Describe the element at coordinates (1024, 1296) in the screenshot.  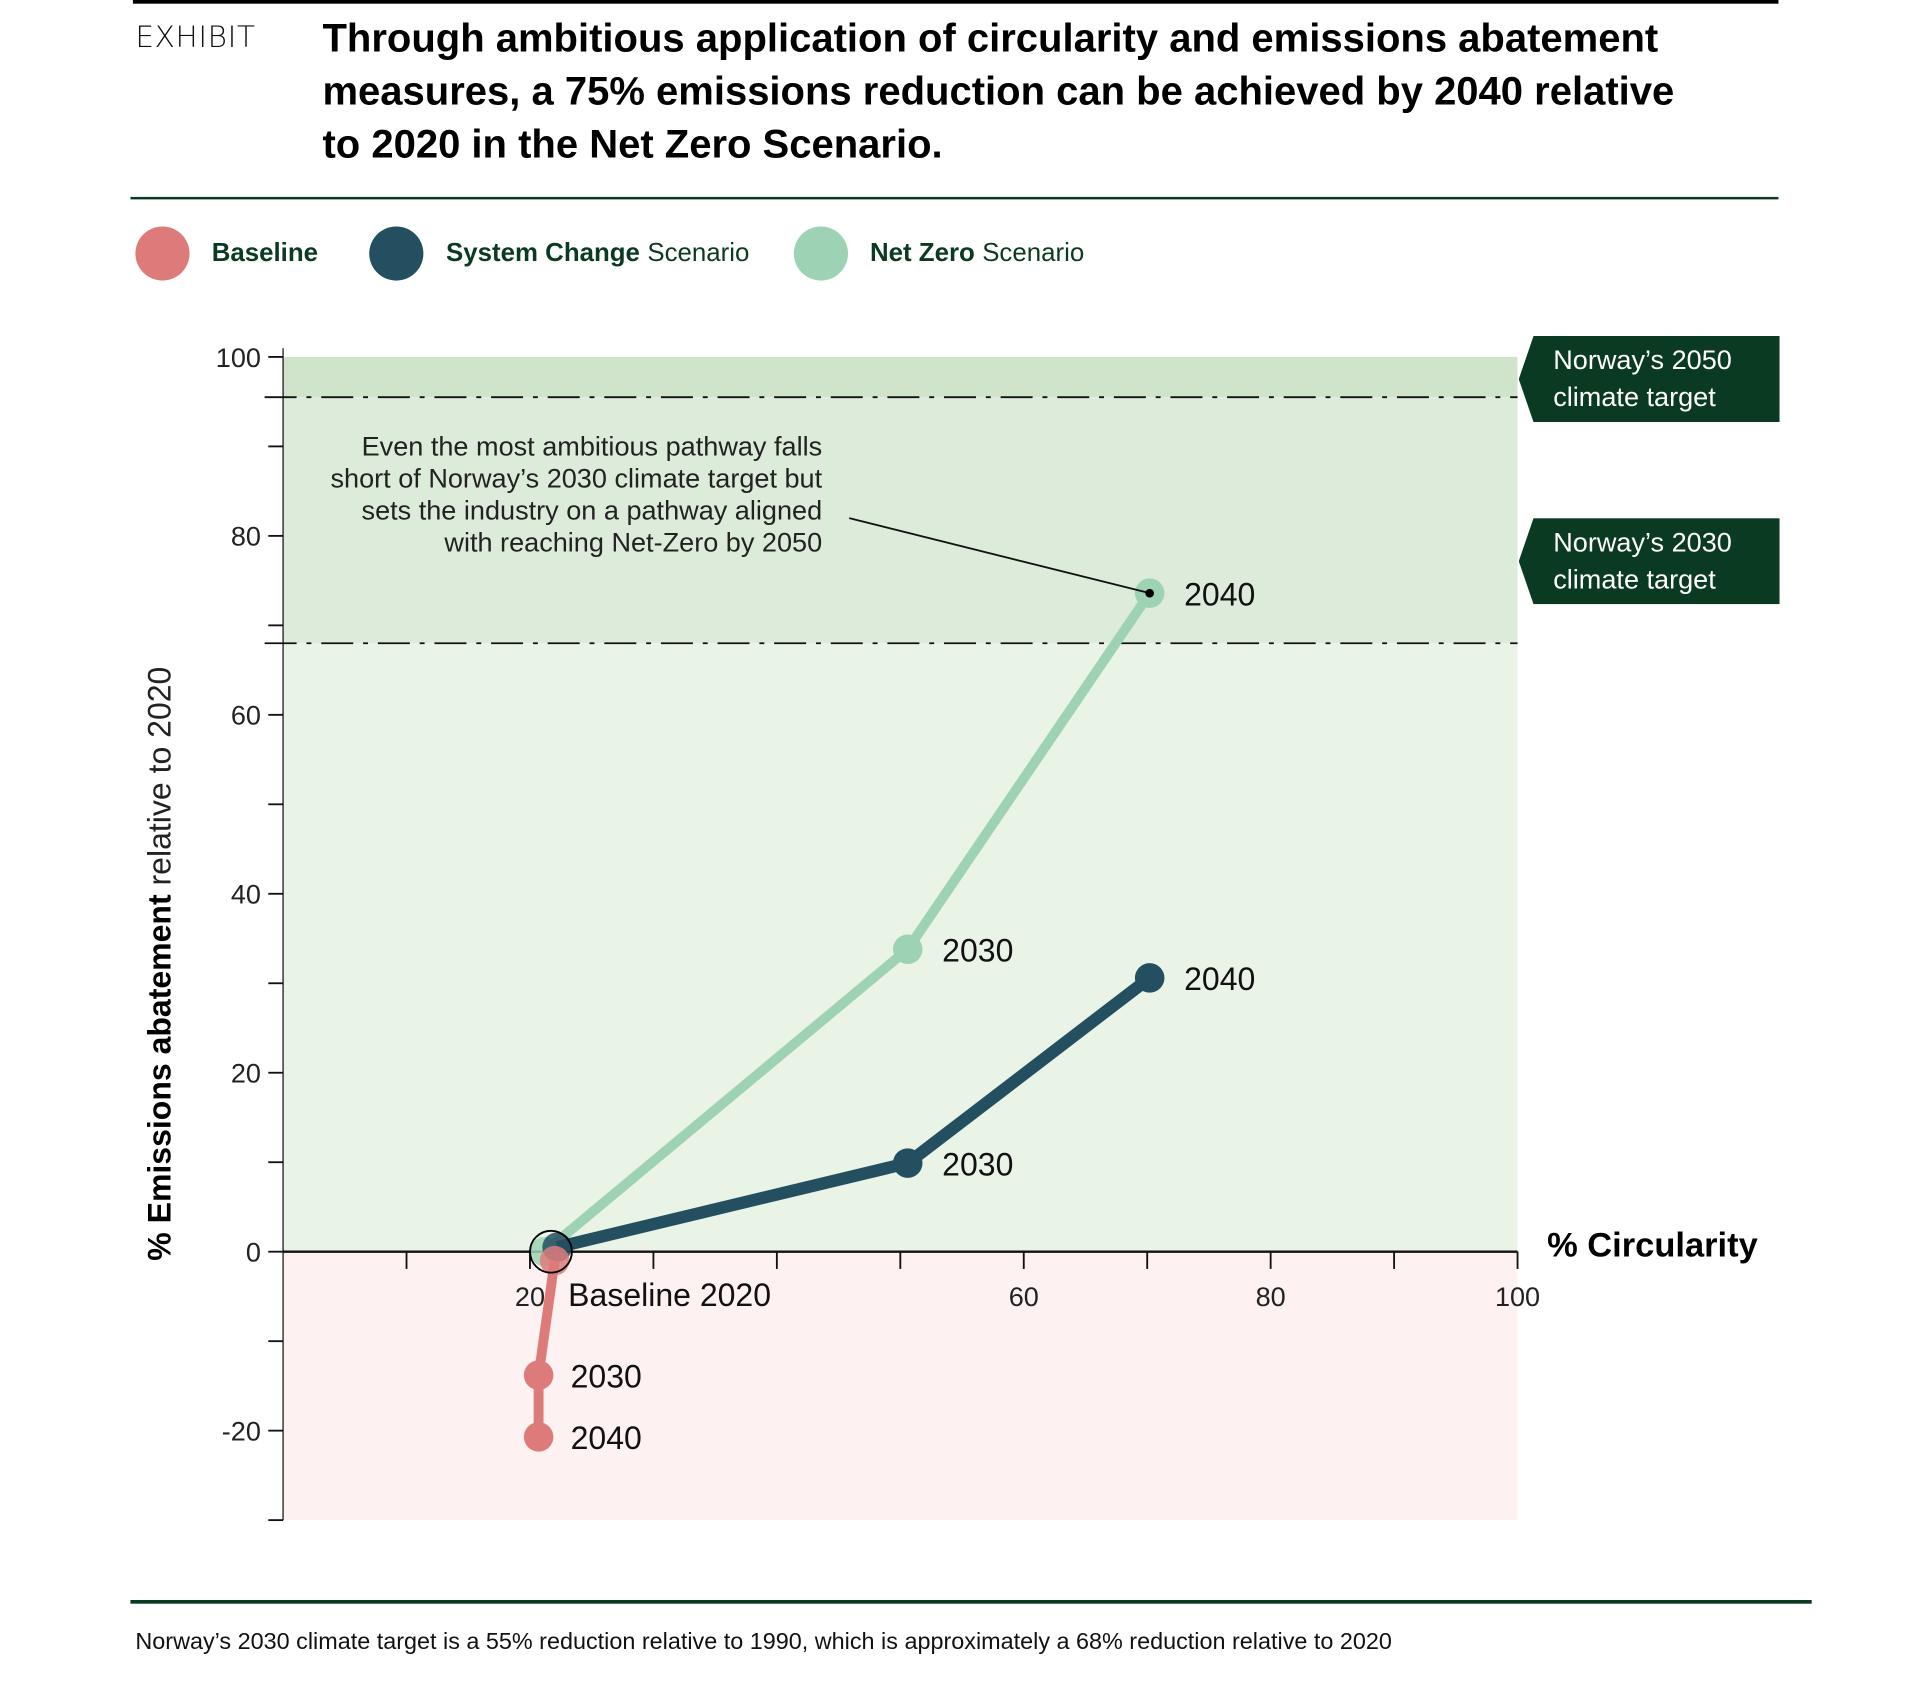
I see `x-tick-label: 60` at that location.